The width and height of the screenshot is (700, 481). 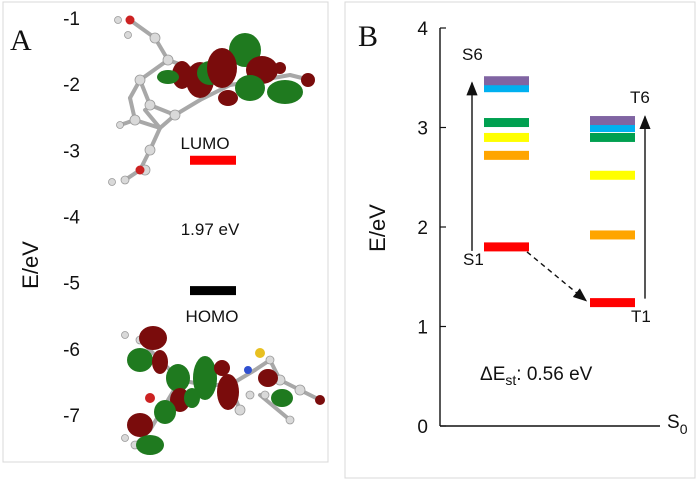 I want to click on t1-label: T1, so click(x=641, y=316).